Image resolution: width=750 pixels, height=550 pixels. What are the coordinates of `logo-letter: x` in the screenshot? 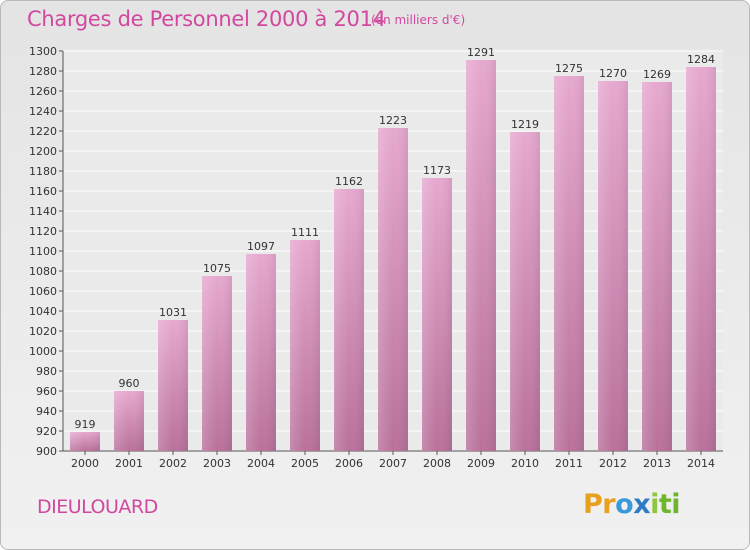 It's located at (642, 504).